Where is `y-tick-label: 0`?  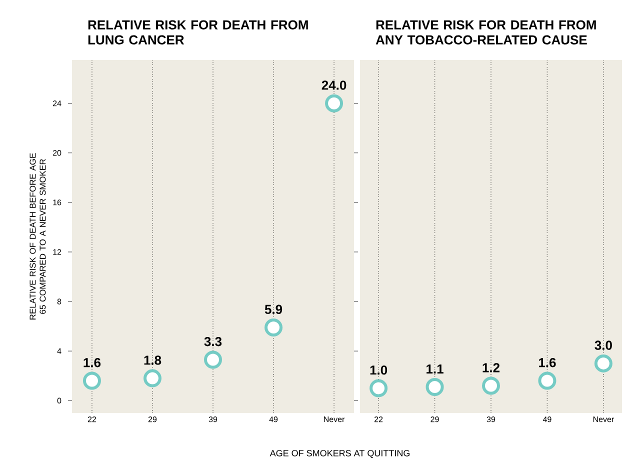 y-tick-label: 0 is located at coordinates (59, 401).